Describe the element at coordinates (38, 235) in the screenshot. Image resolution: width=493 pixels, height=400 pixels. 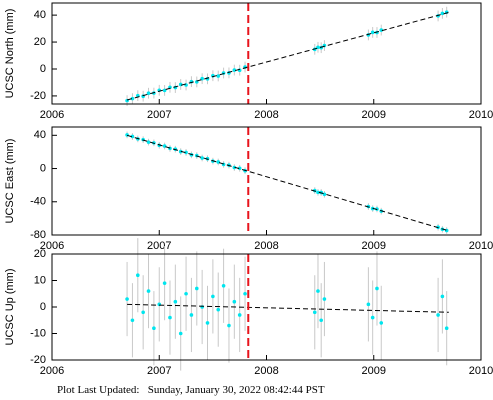
I see `y-tick-label: -80` at that location.